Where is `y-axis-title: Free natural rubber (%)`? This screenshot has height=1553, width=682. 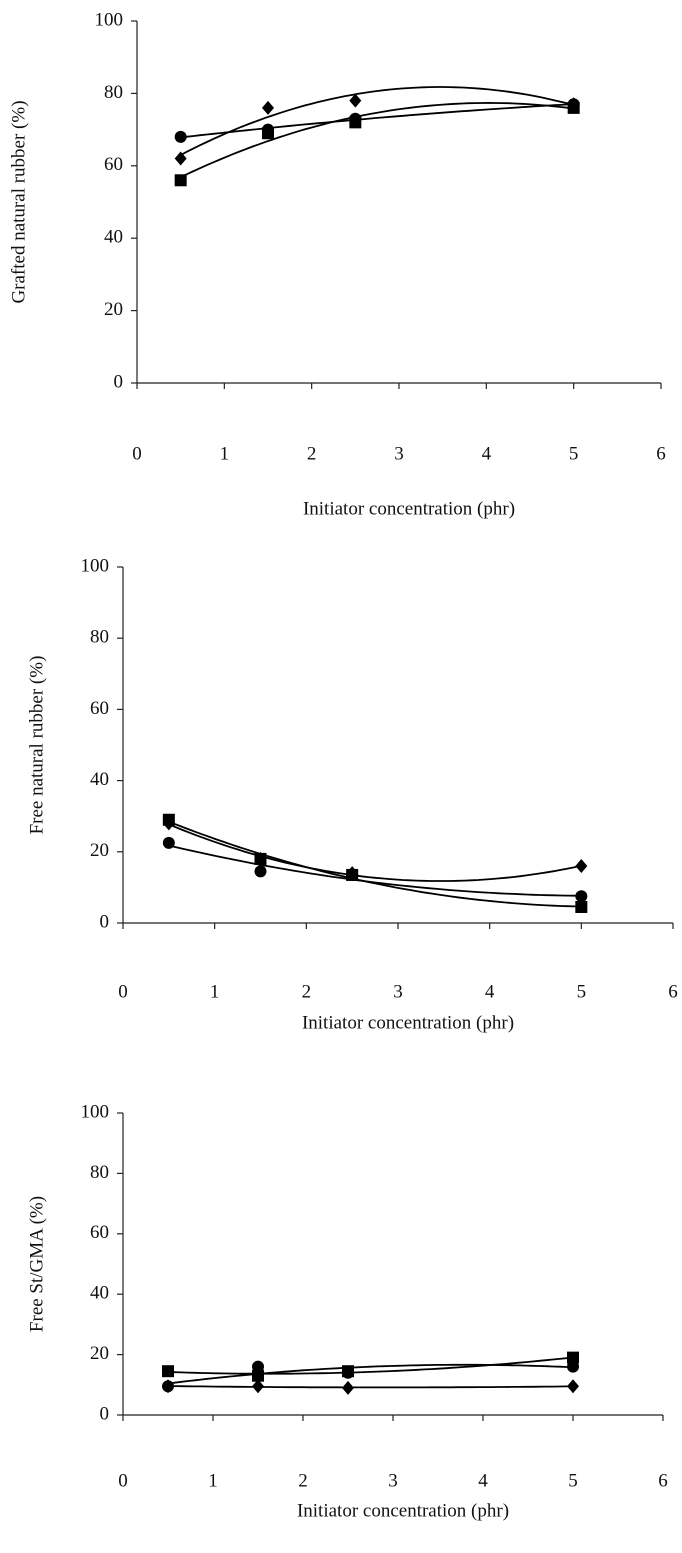 y-axis-title: Free natural rubber (%) is located at coordinates (36, 745).